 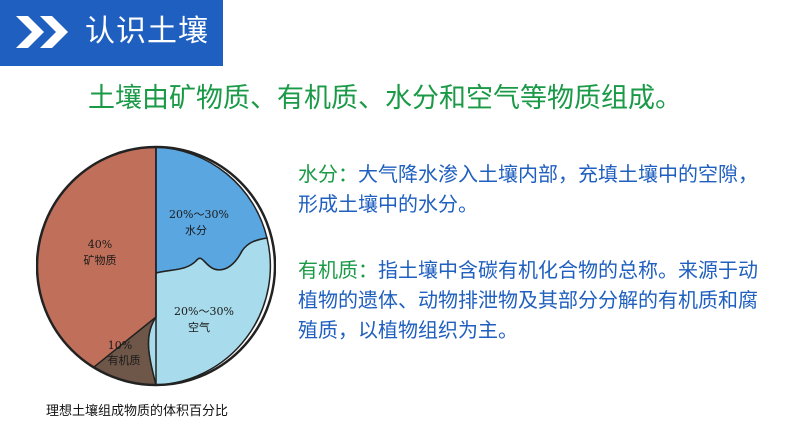 What do you see at coordinates (204, 311) in the screenshot?
I see `pie-label-air-percent: 20%～30%` at bounding box center [204, 311].